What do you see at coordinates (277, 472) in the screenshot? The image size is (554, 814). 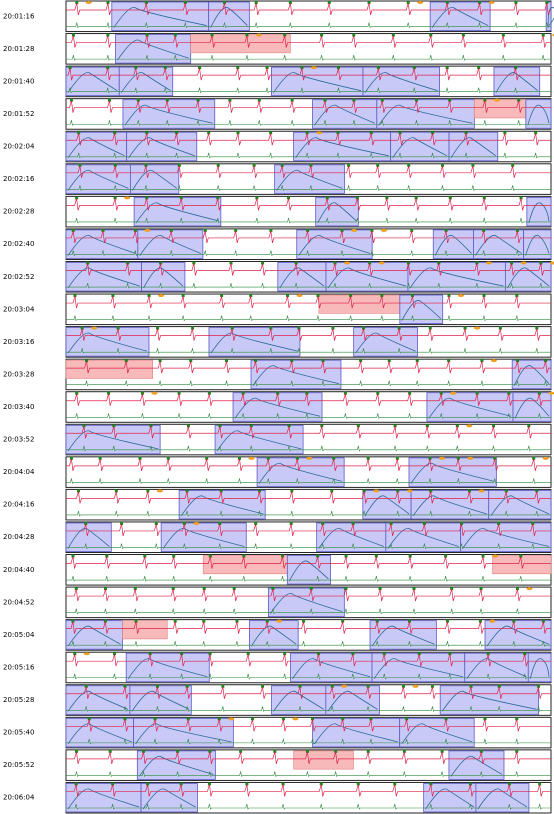 I see `strip-row: 20:04:04` at bounding box center [277, 472].